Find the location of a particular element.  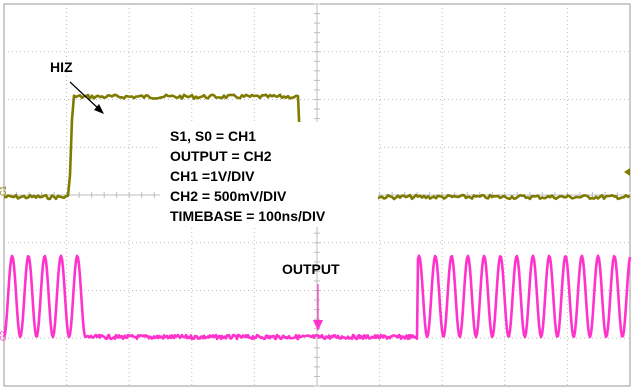

settings-line: CH1 =1V/DIV is located at coordinates (212, 176).